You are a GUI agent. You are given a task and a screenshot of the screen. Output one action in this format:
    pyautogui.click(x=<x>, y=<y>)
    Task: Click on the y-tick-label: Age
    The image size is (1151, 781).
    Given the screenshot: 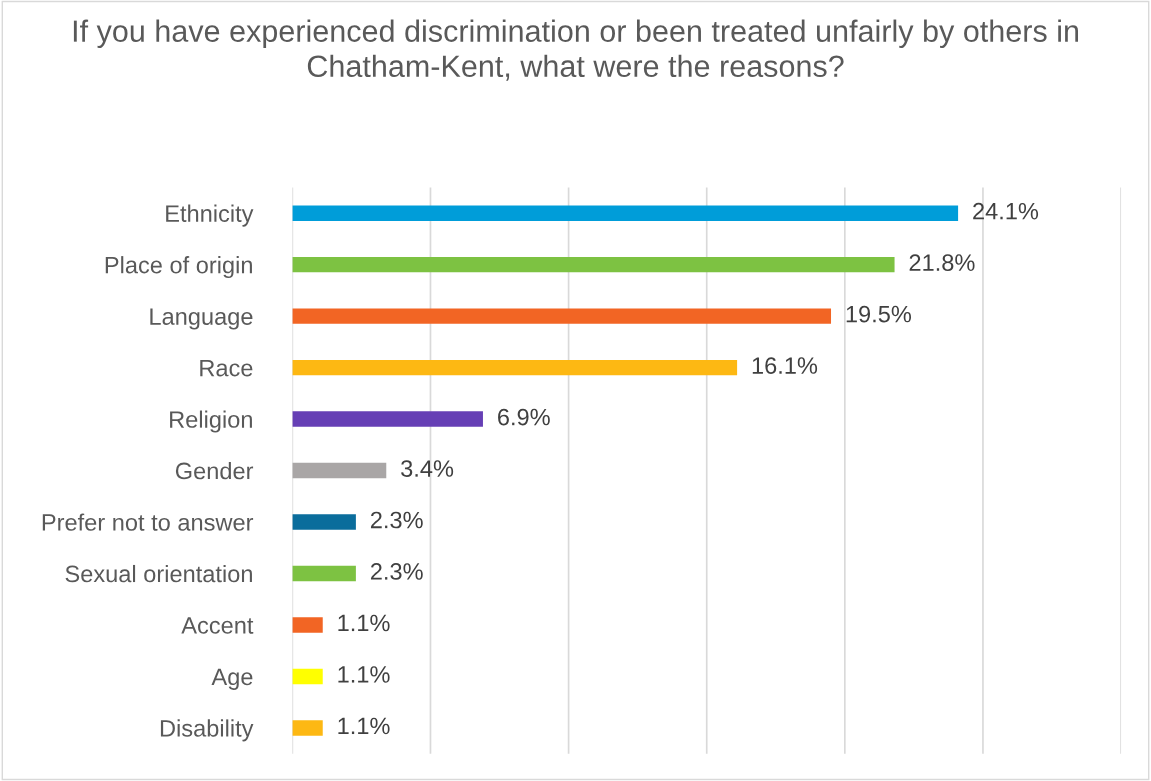 What is the action you would take?
    pyautogui.click(x=232, y=679)
    